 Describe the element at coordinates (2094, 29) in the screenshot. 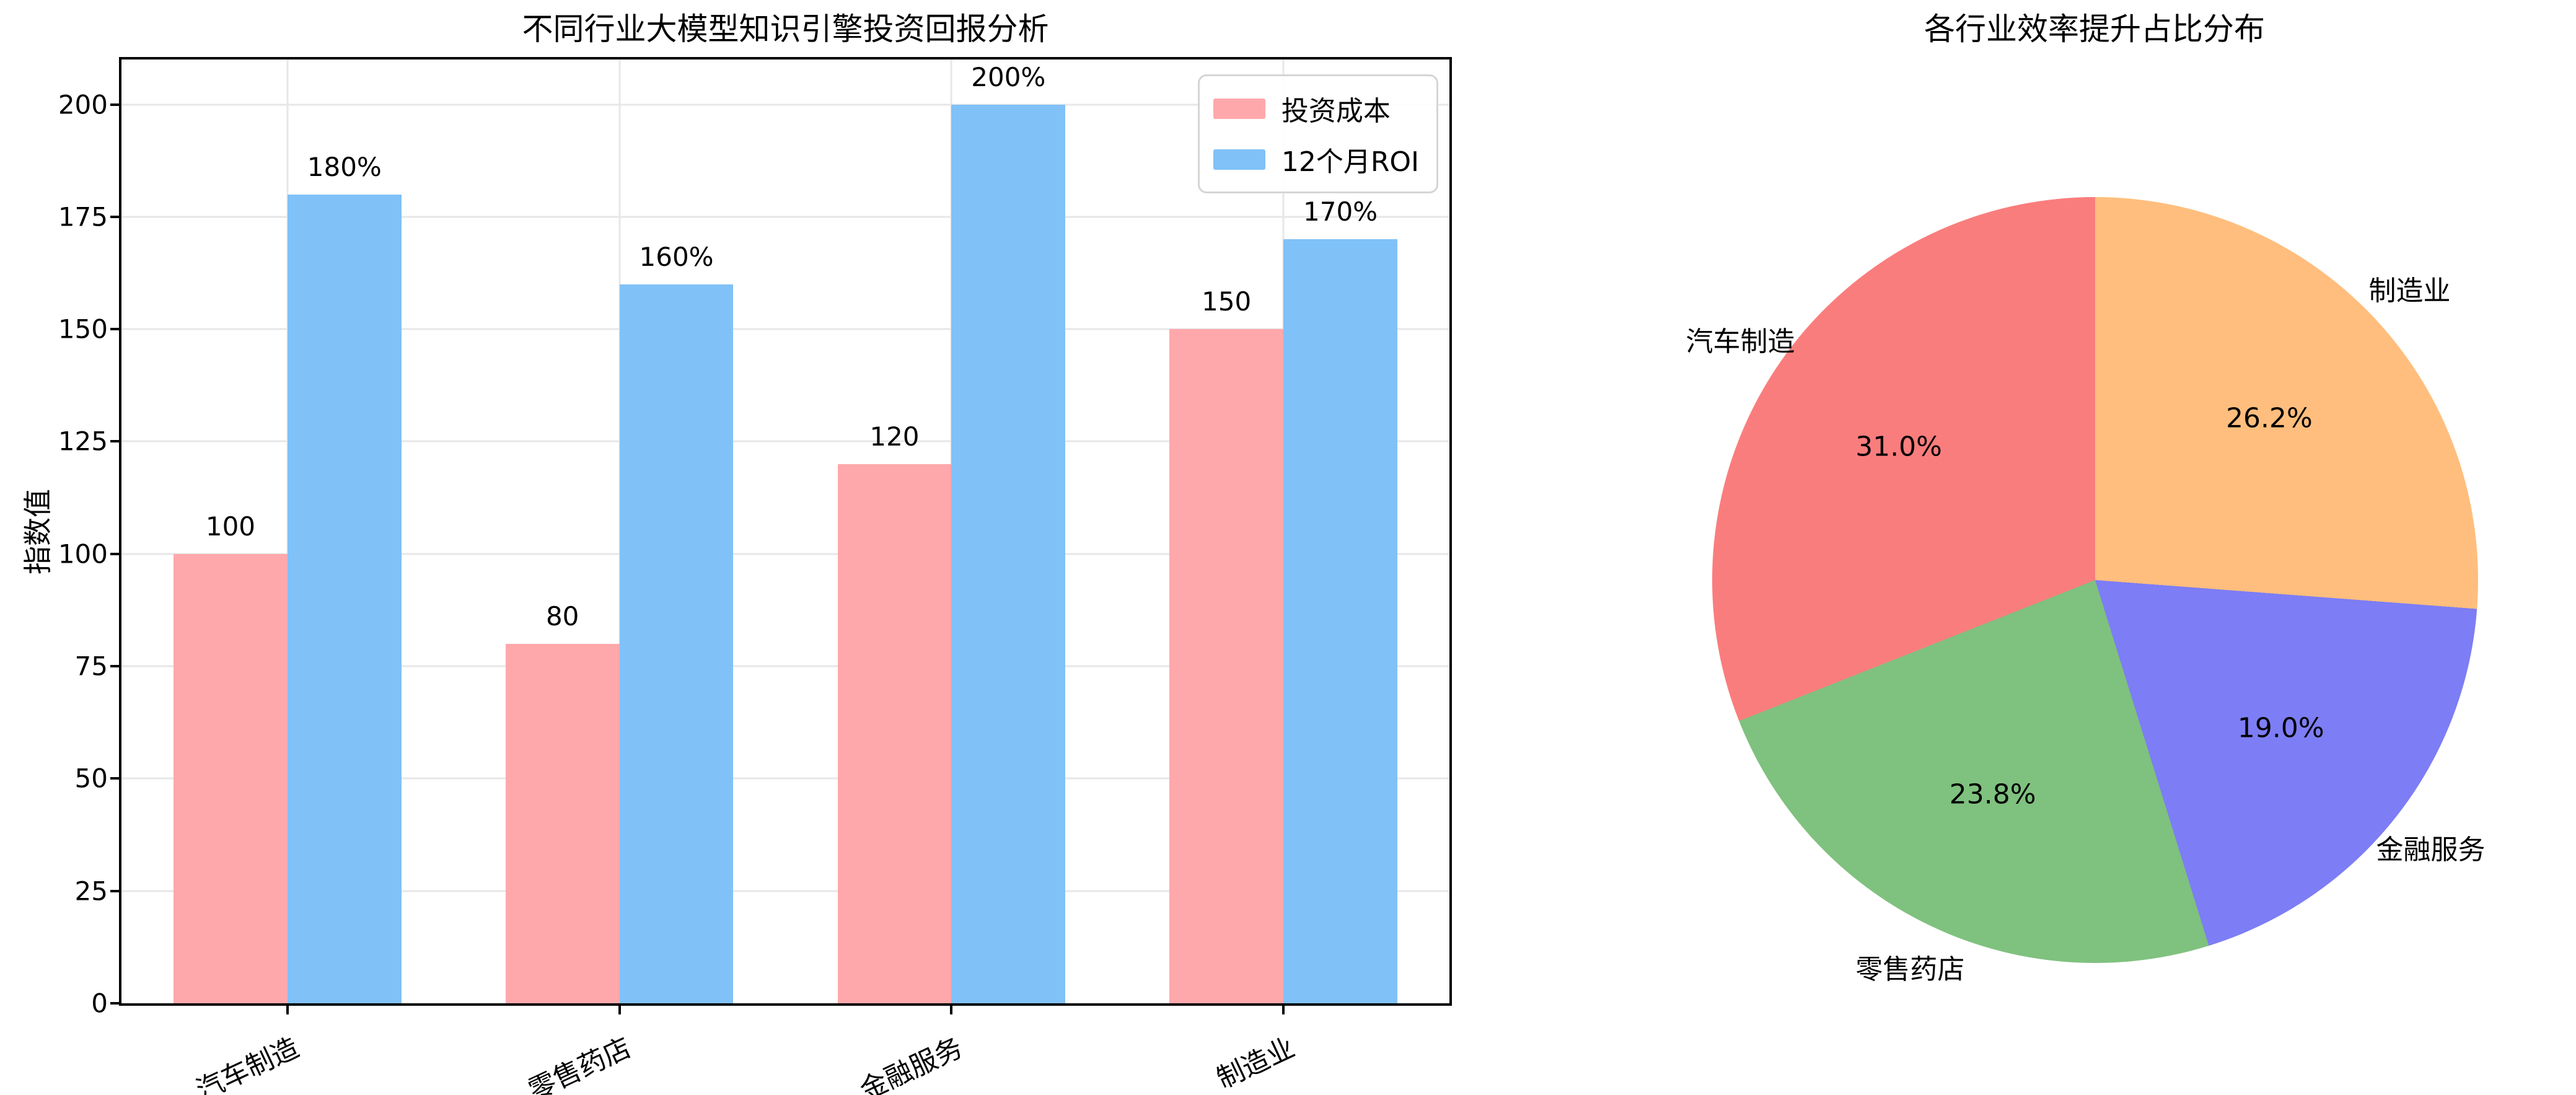

I see `pie-chart-title: 各行业效率提升占比分布` at that location.